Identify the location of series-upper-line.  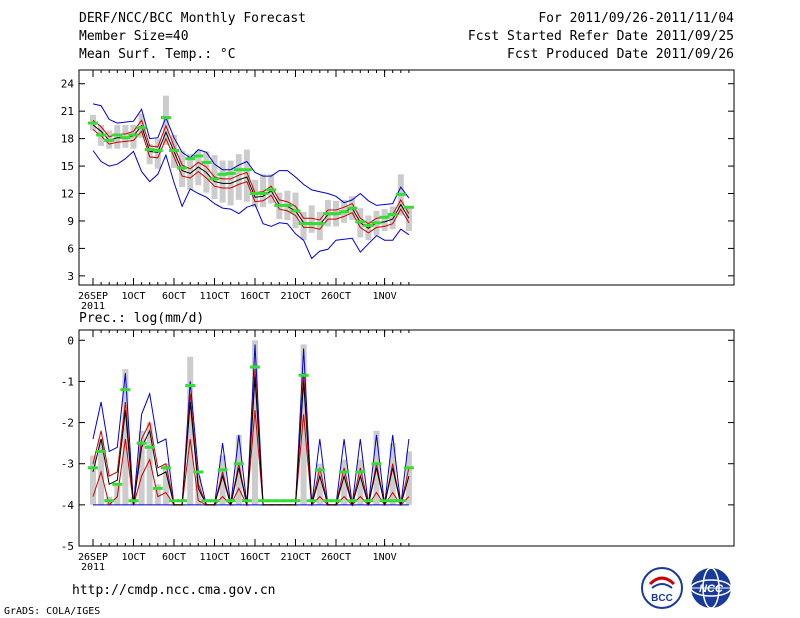
(251, 172).